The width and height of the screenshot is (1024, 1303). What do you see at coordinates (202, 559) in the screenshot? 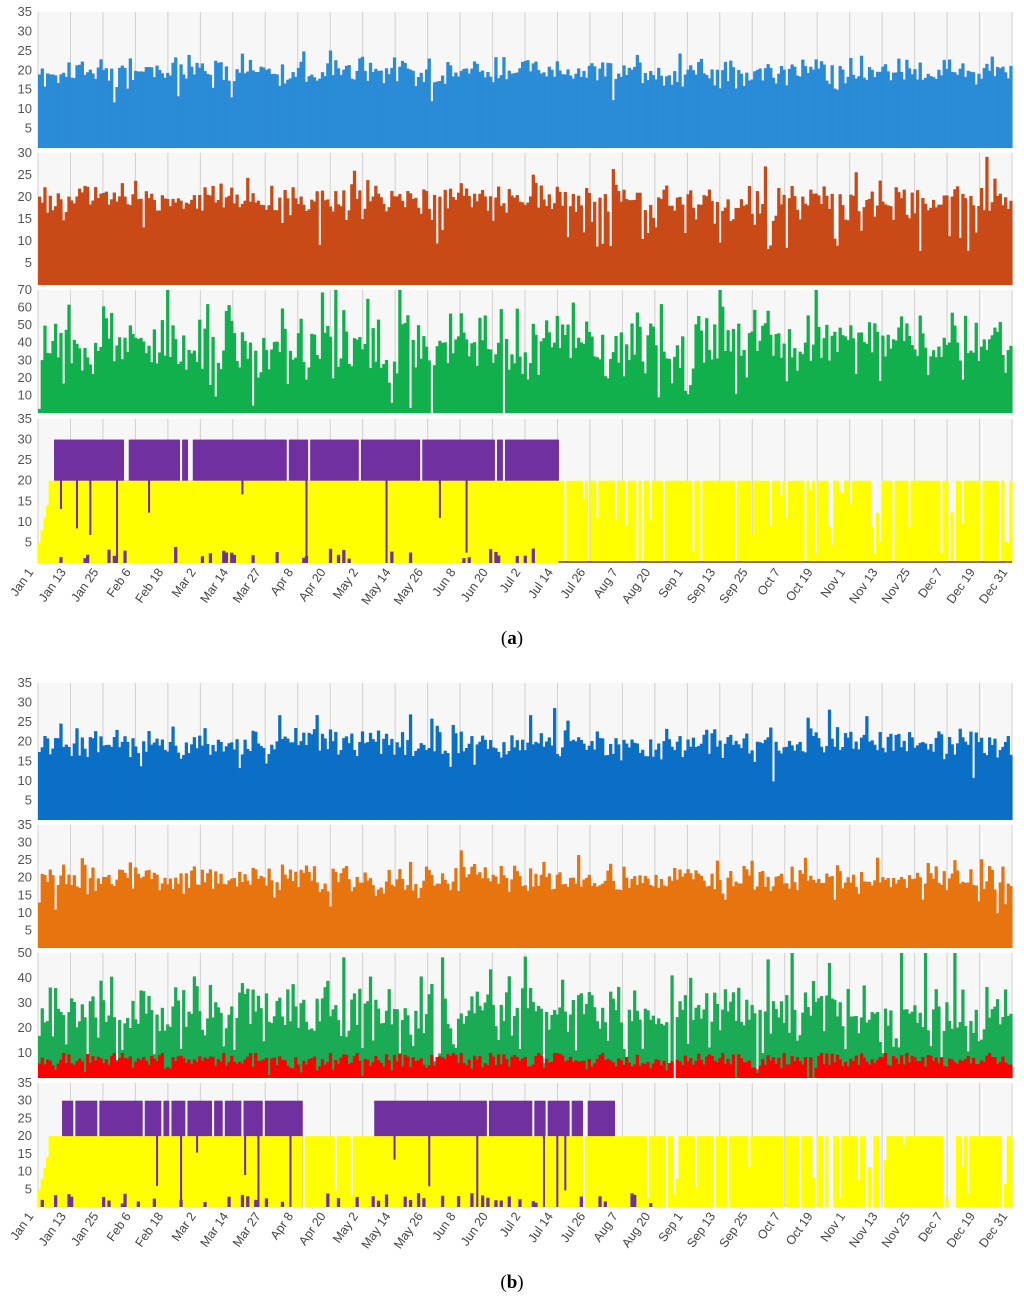
I see `panel-a-row4-purple-low-bar` at bounding box center [202, 559].